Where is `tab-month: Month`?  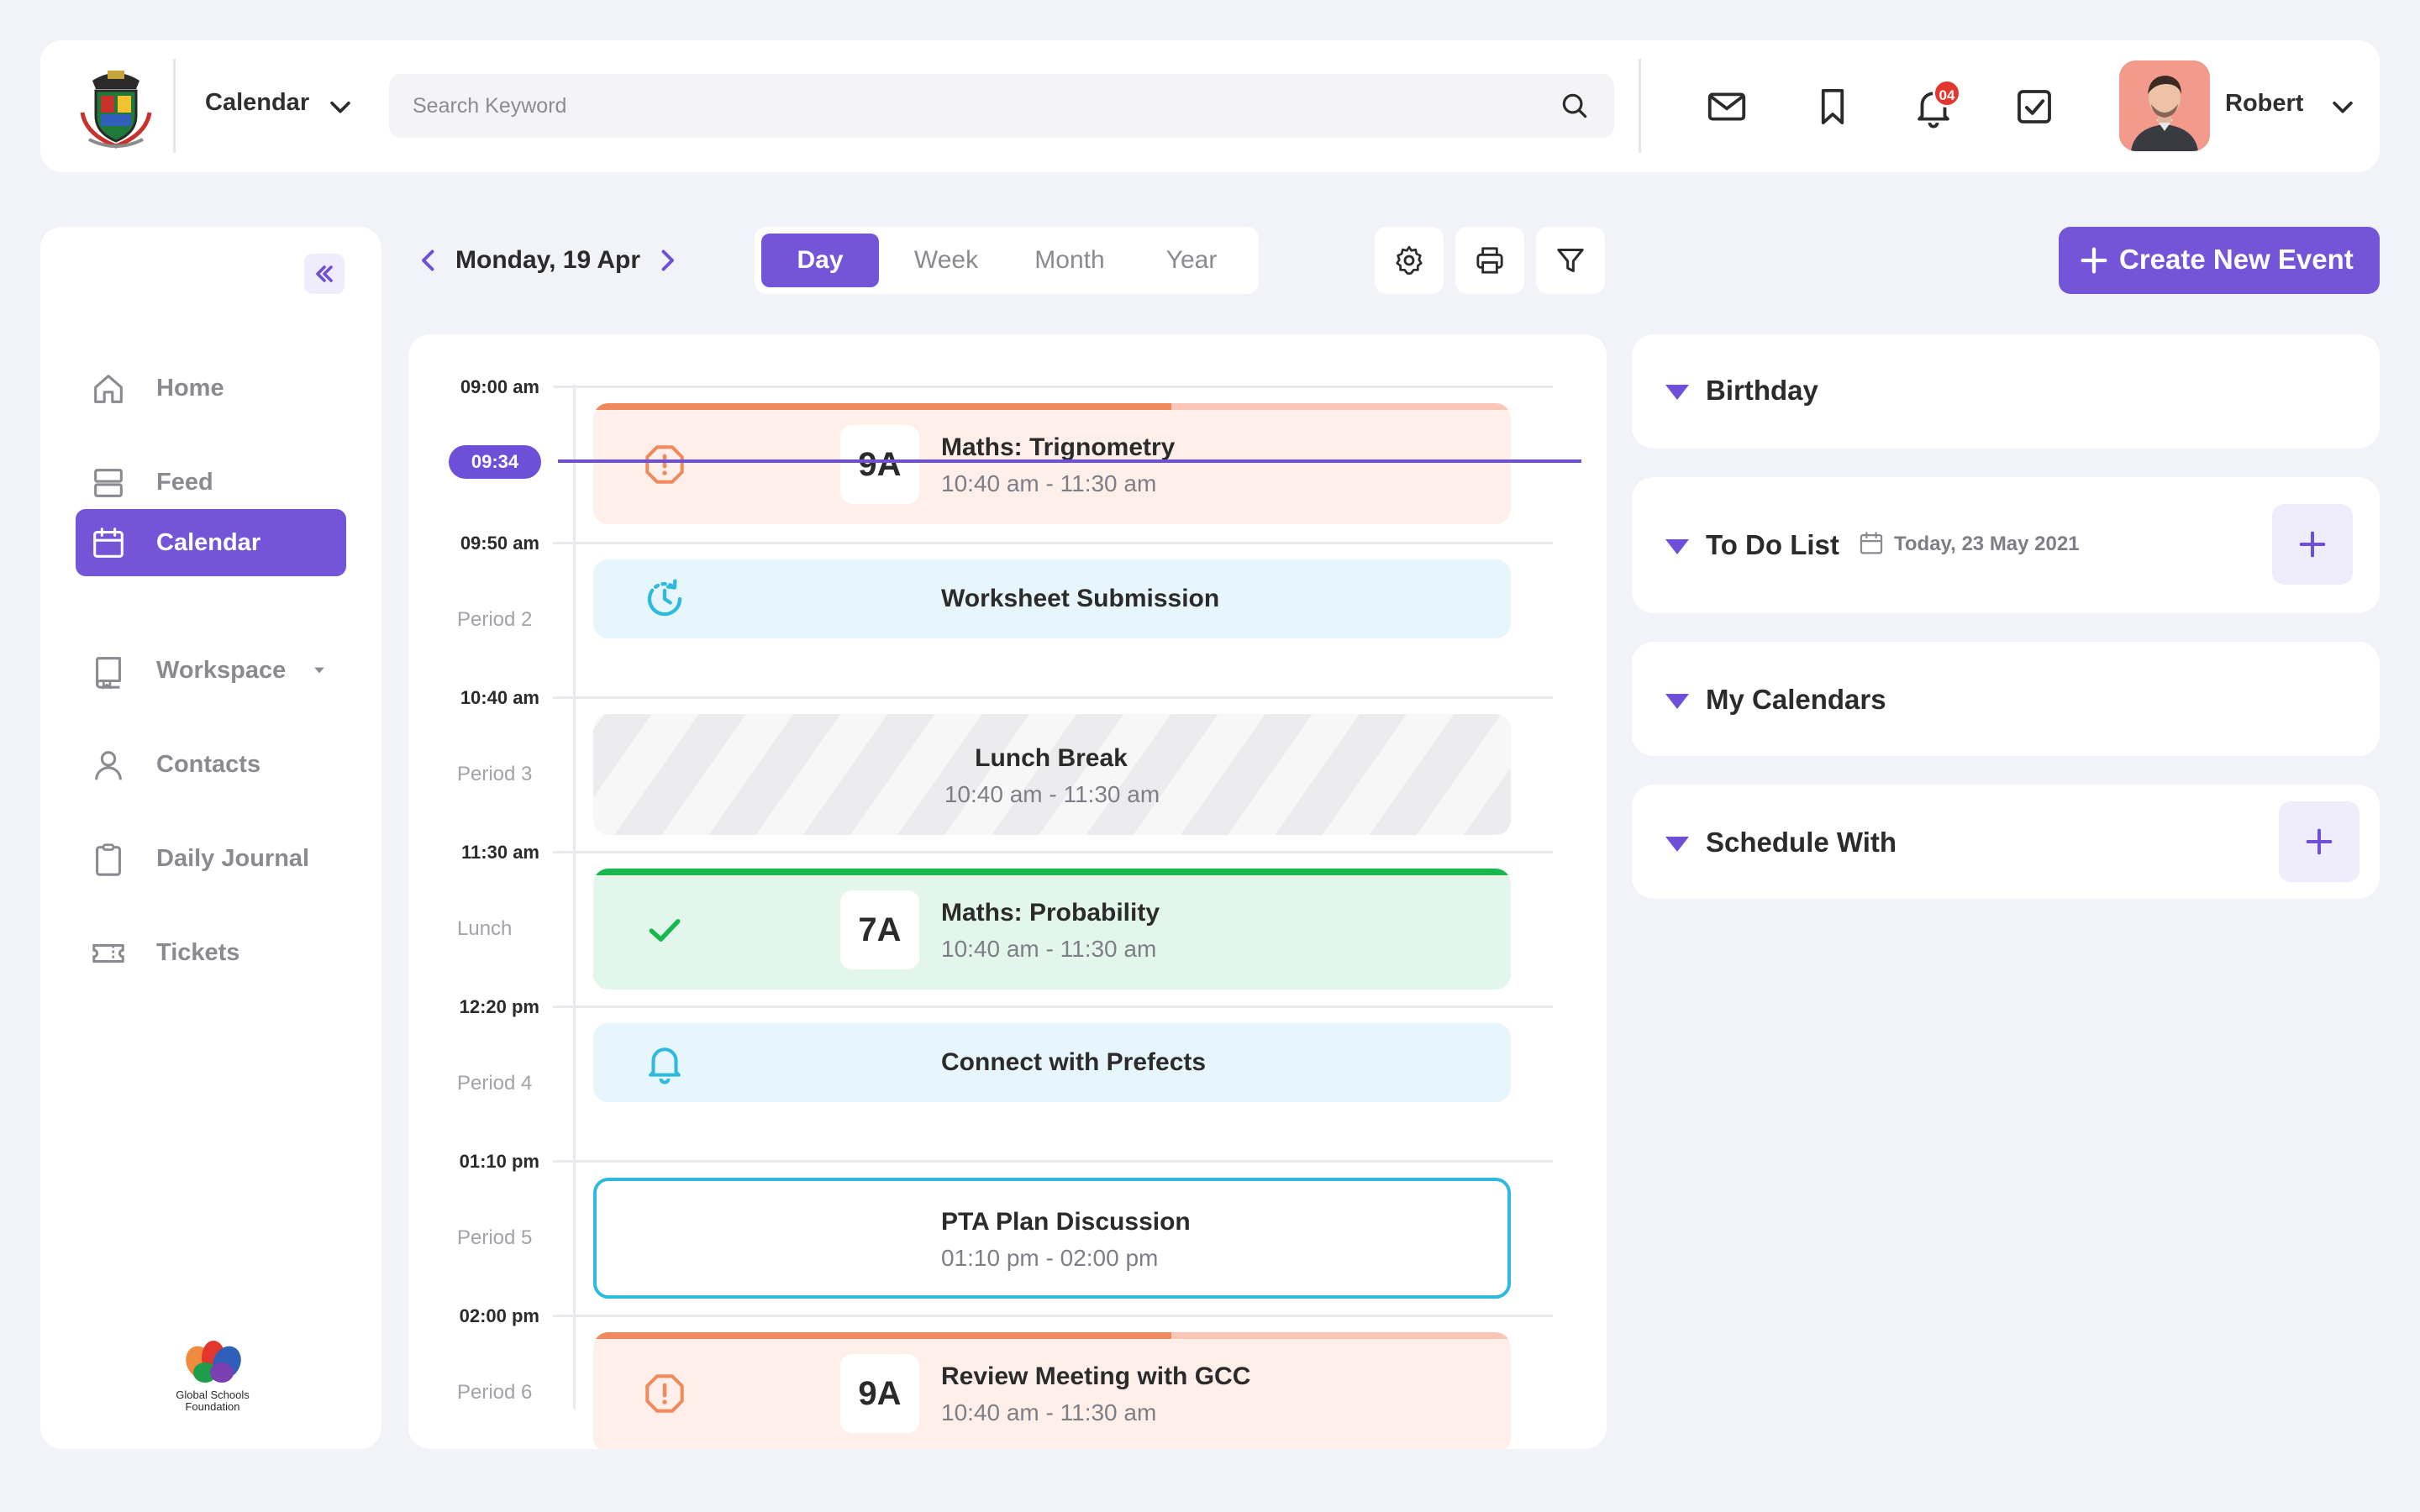
tab-month: Month is located at coordinates (1070, 260).